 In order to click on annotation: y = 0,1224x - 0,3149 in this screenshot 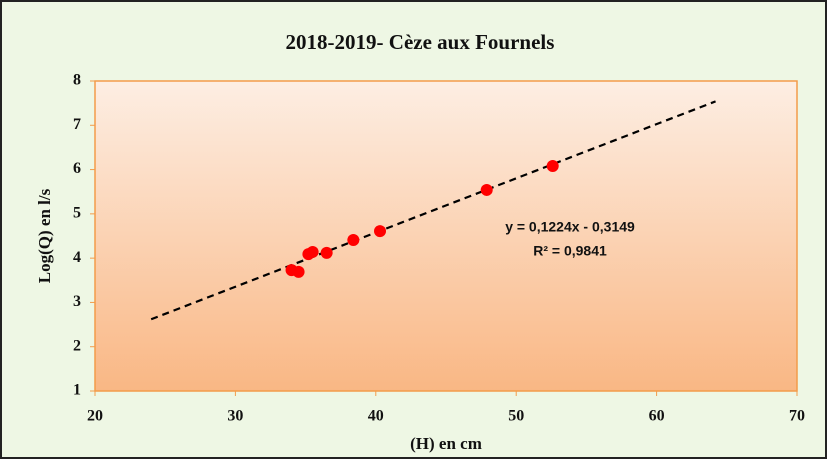, I will do `click(570, 227)`.